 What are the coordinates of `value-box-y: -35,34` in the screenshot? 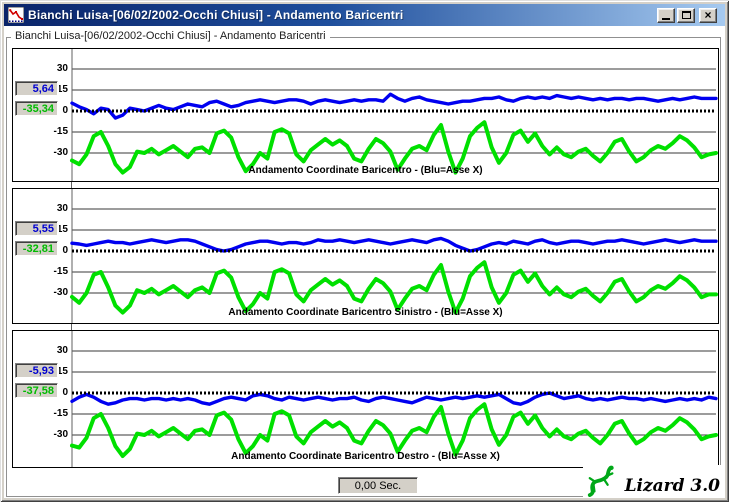 It's located at (36, 108).